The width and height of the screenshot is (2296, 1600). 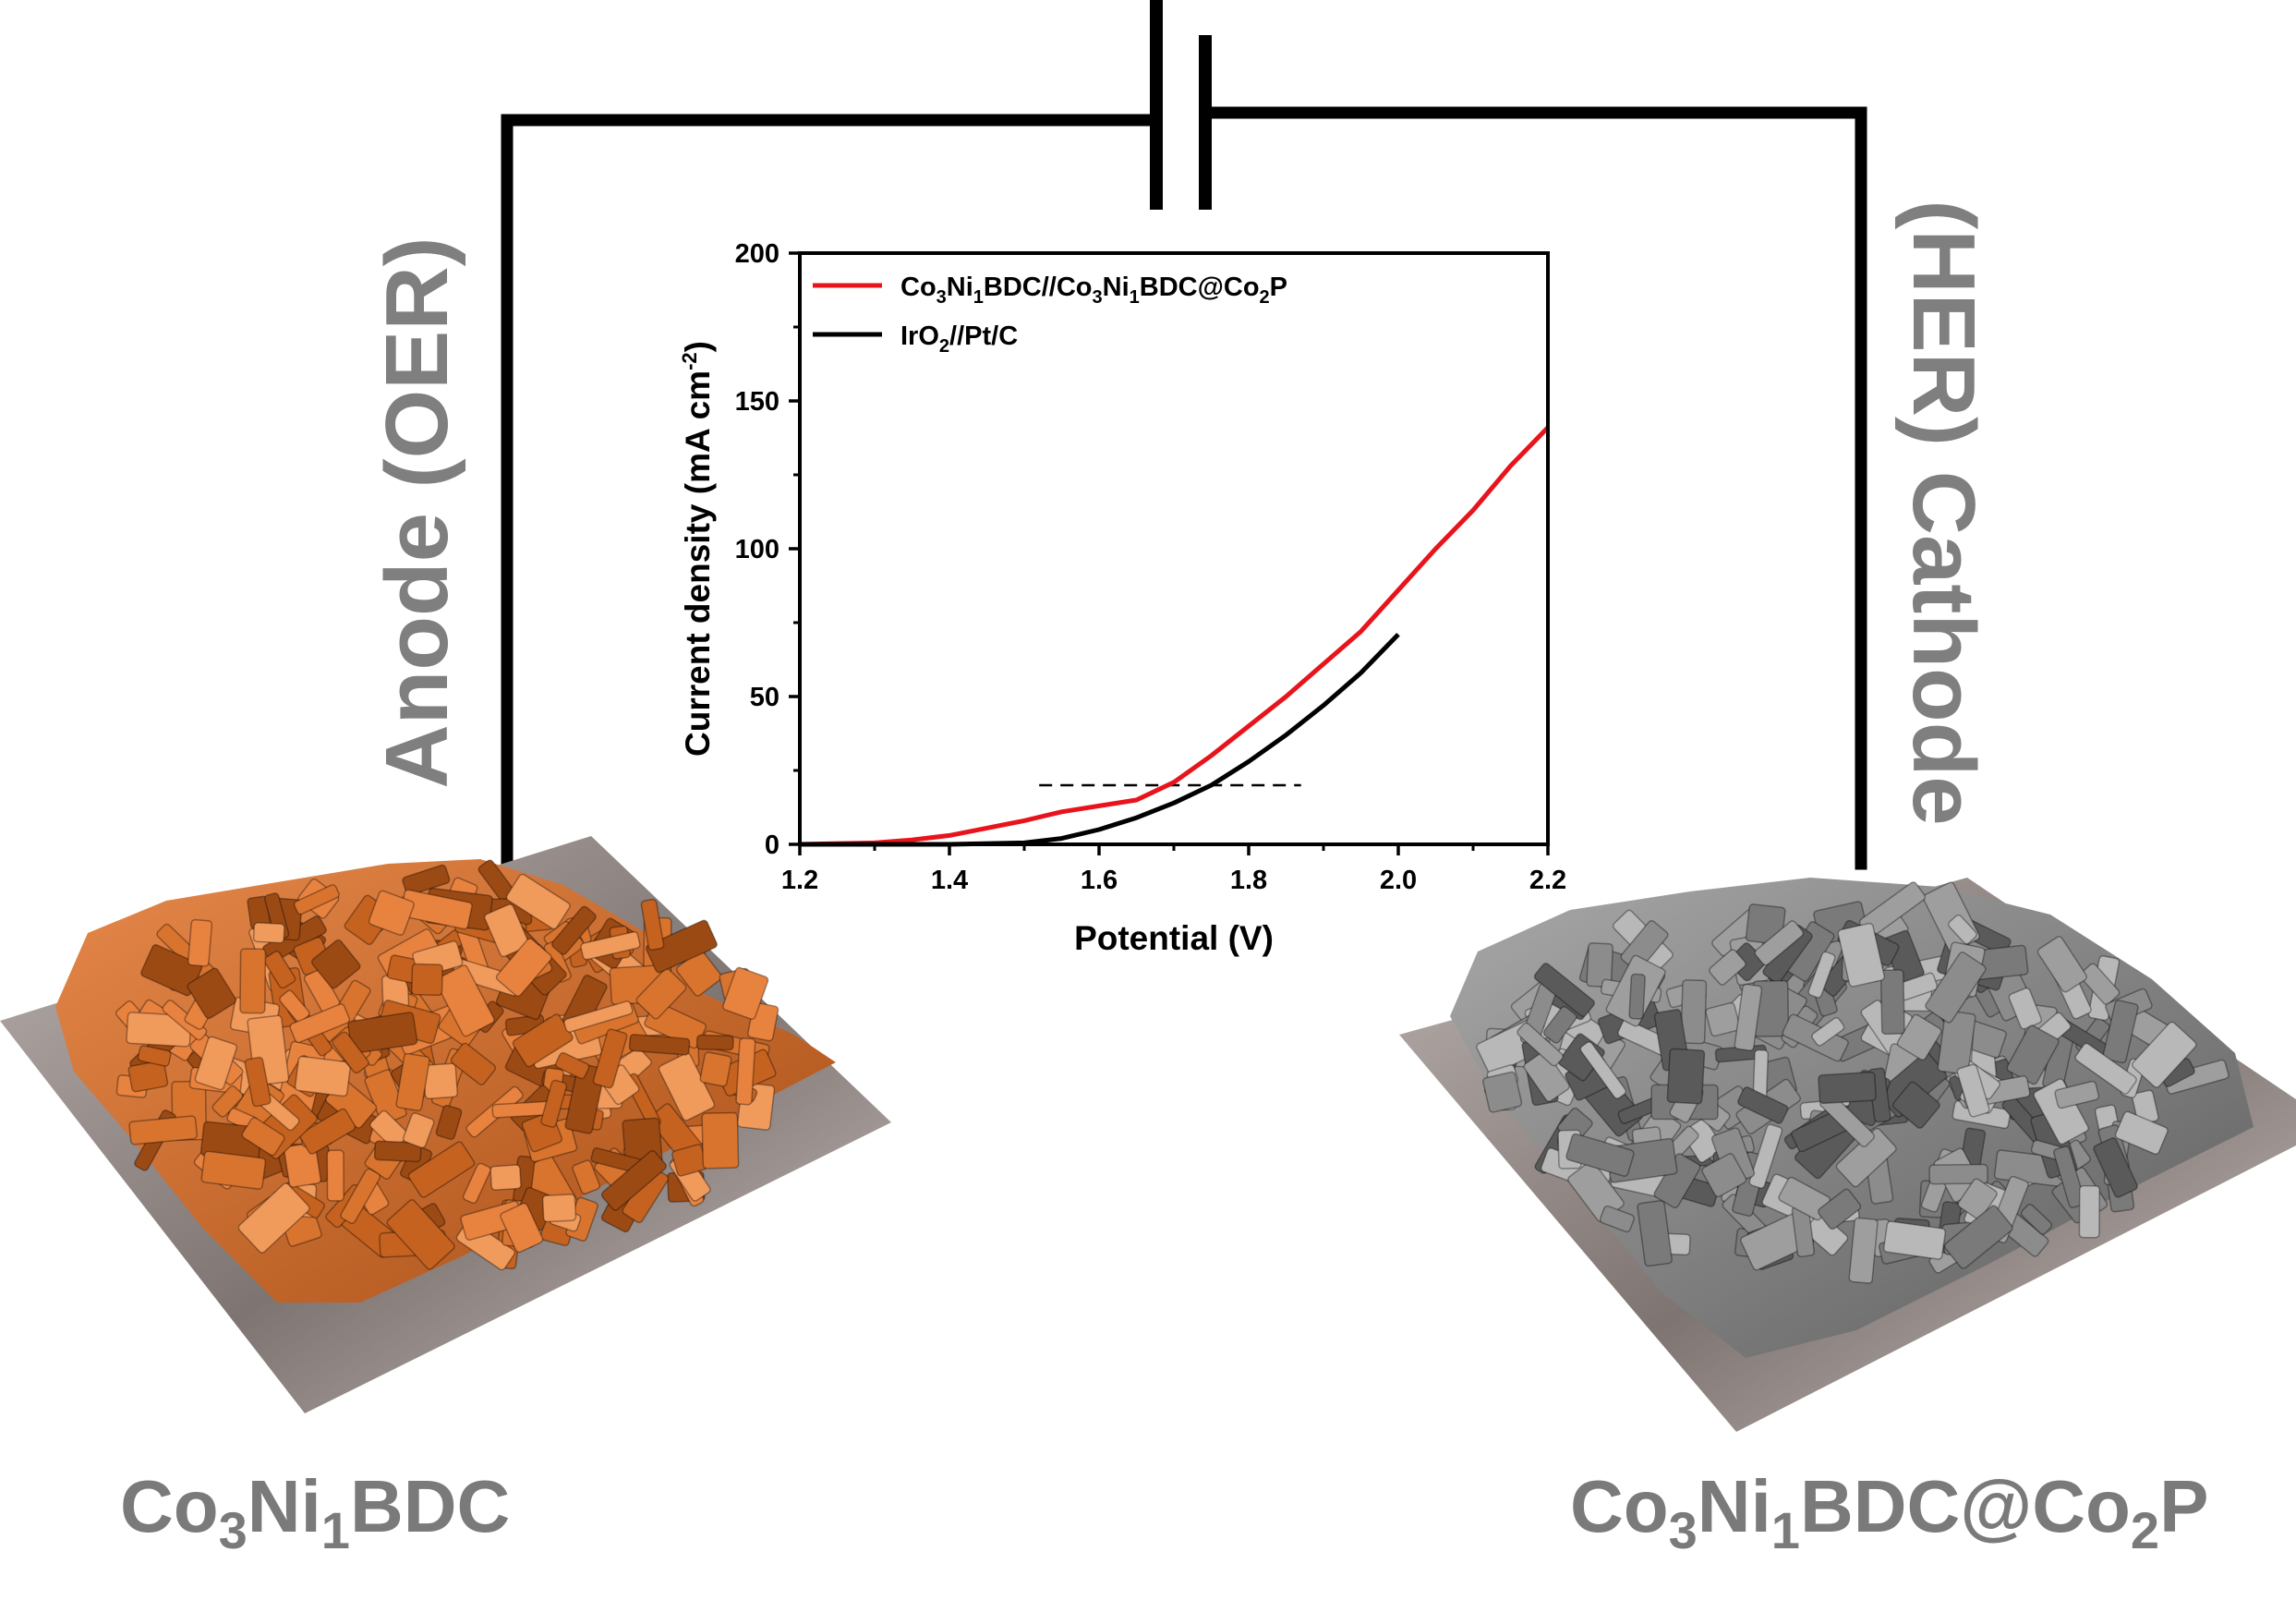 What do you see at coordinates (764, 697) in the screenshot?
I see `y-tick-label: 50` at bounding box center [764, 697].